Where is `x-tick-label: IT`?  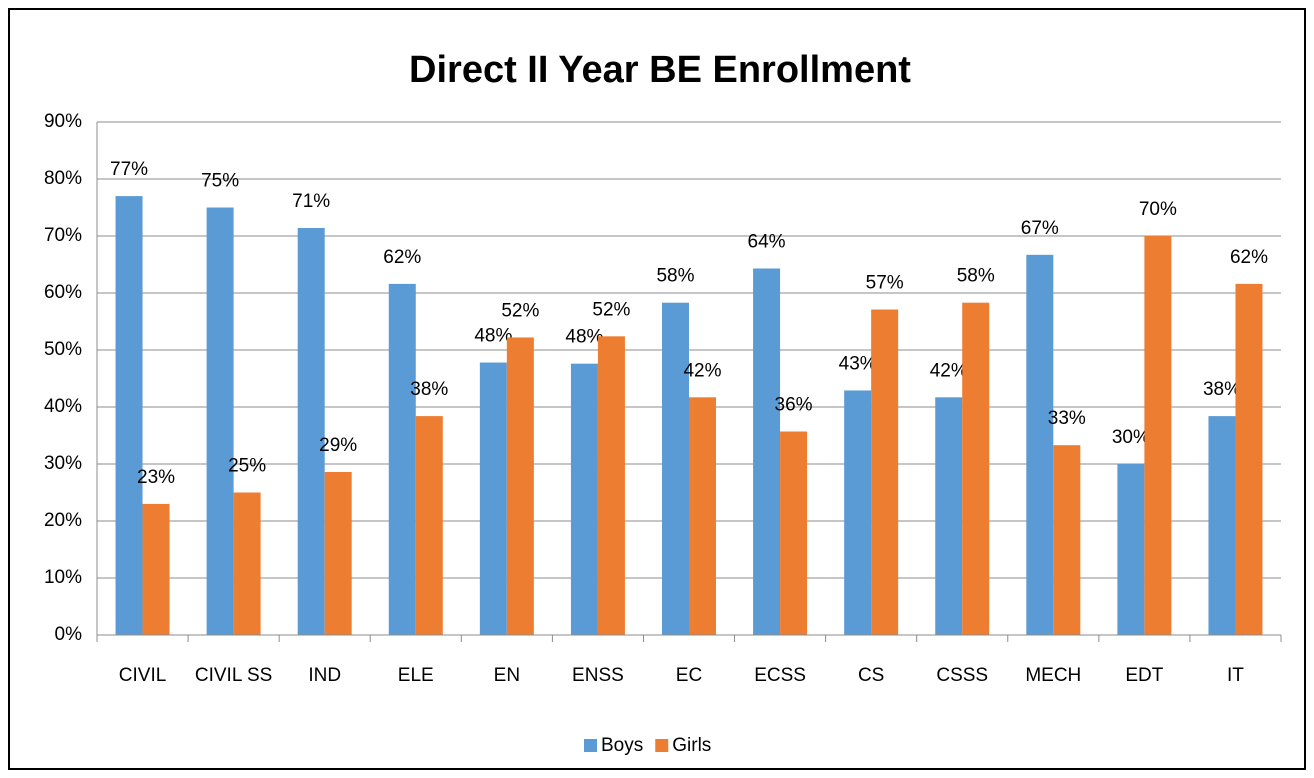 x-tick-label: IT is located at coordinates (1235, 675).